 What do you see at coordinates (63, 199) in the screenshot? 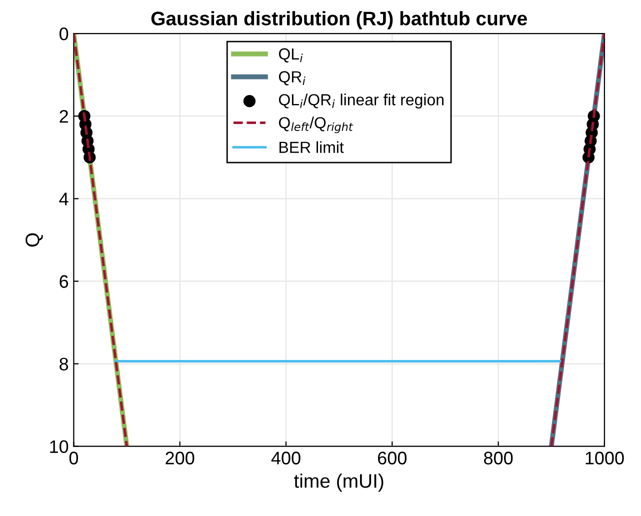
I see `y-tick-label: 4` at bounding box center [63, 199].